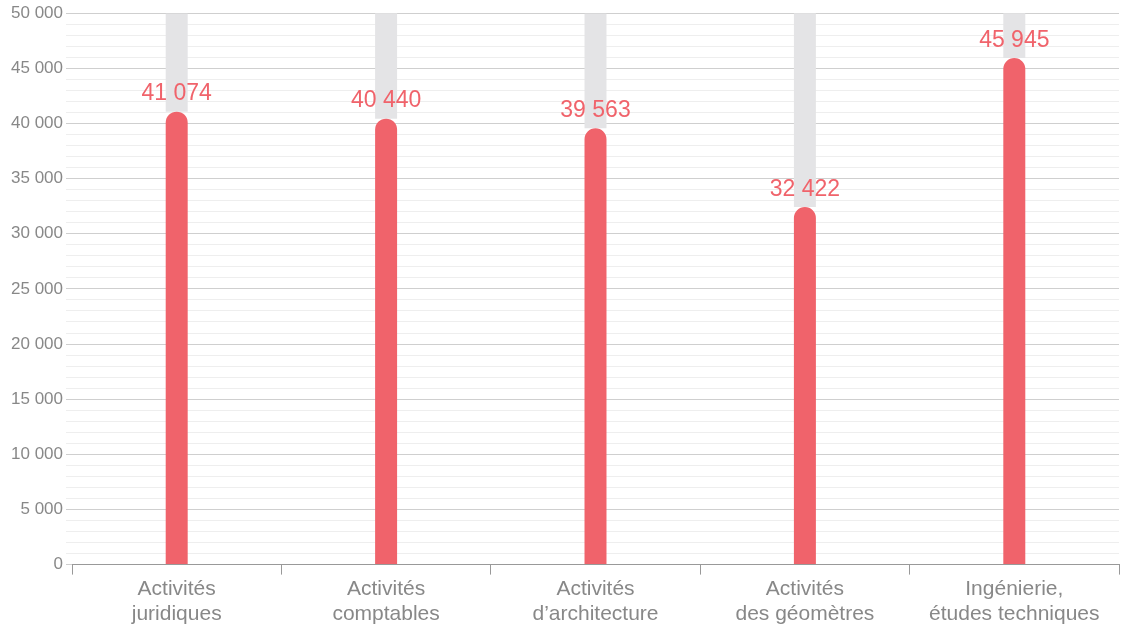 The height and width of the screenshot is (629, 1121). What do you see at coordinates (37, 343) in the screenshot?
I see `y-tick-label: 20 000` at bounding box center [37, 343].